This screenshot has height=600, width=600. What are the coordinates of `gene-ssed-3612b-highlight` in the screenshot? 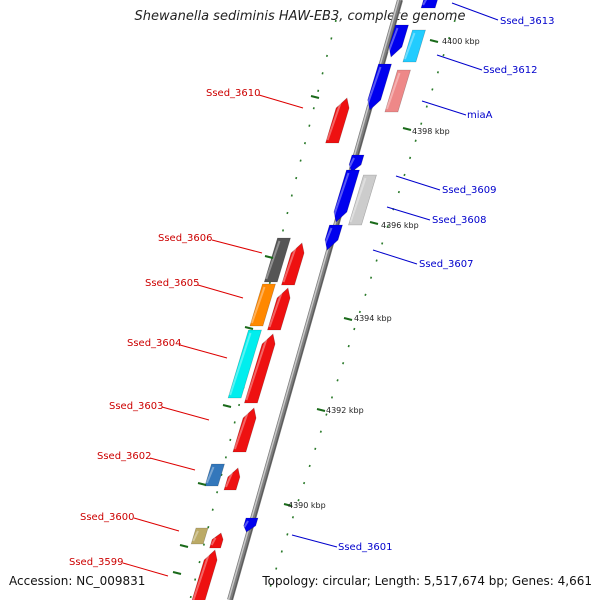 It's located at (409, 46).